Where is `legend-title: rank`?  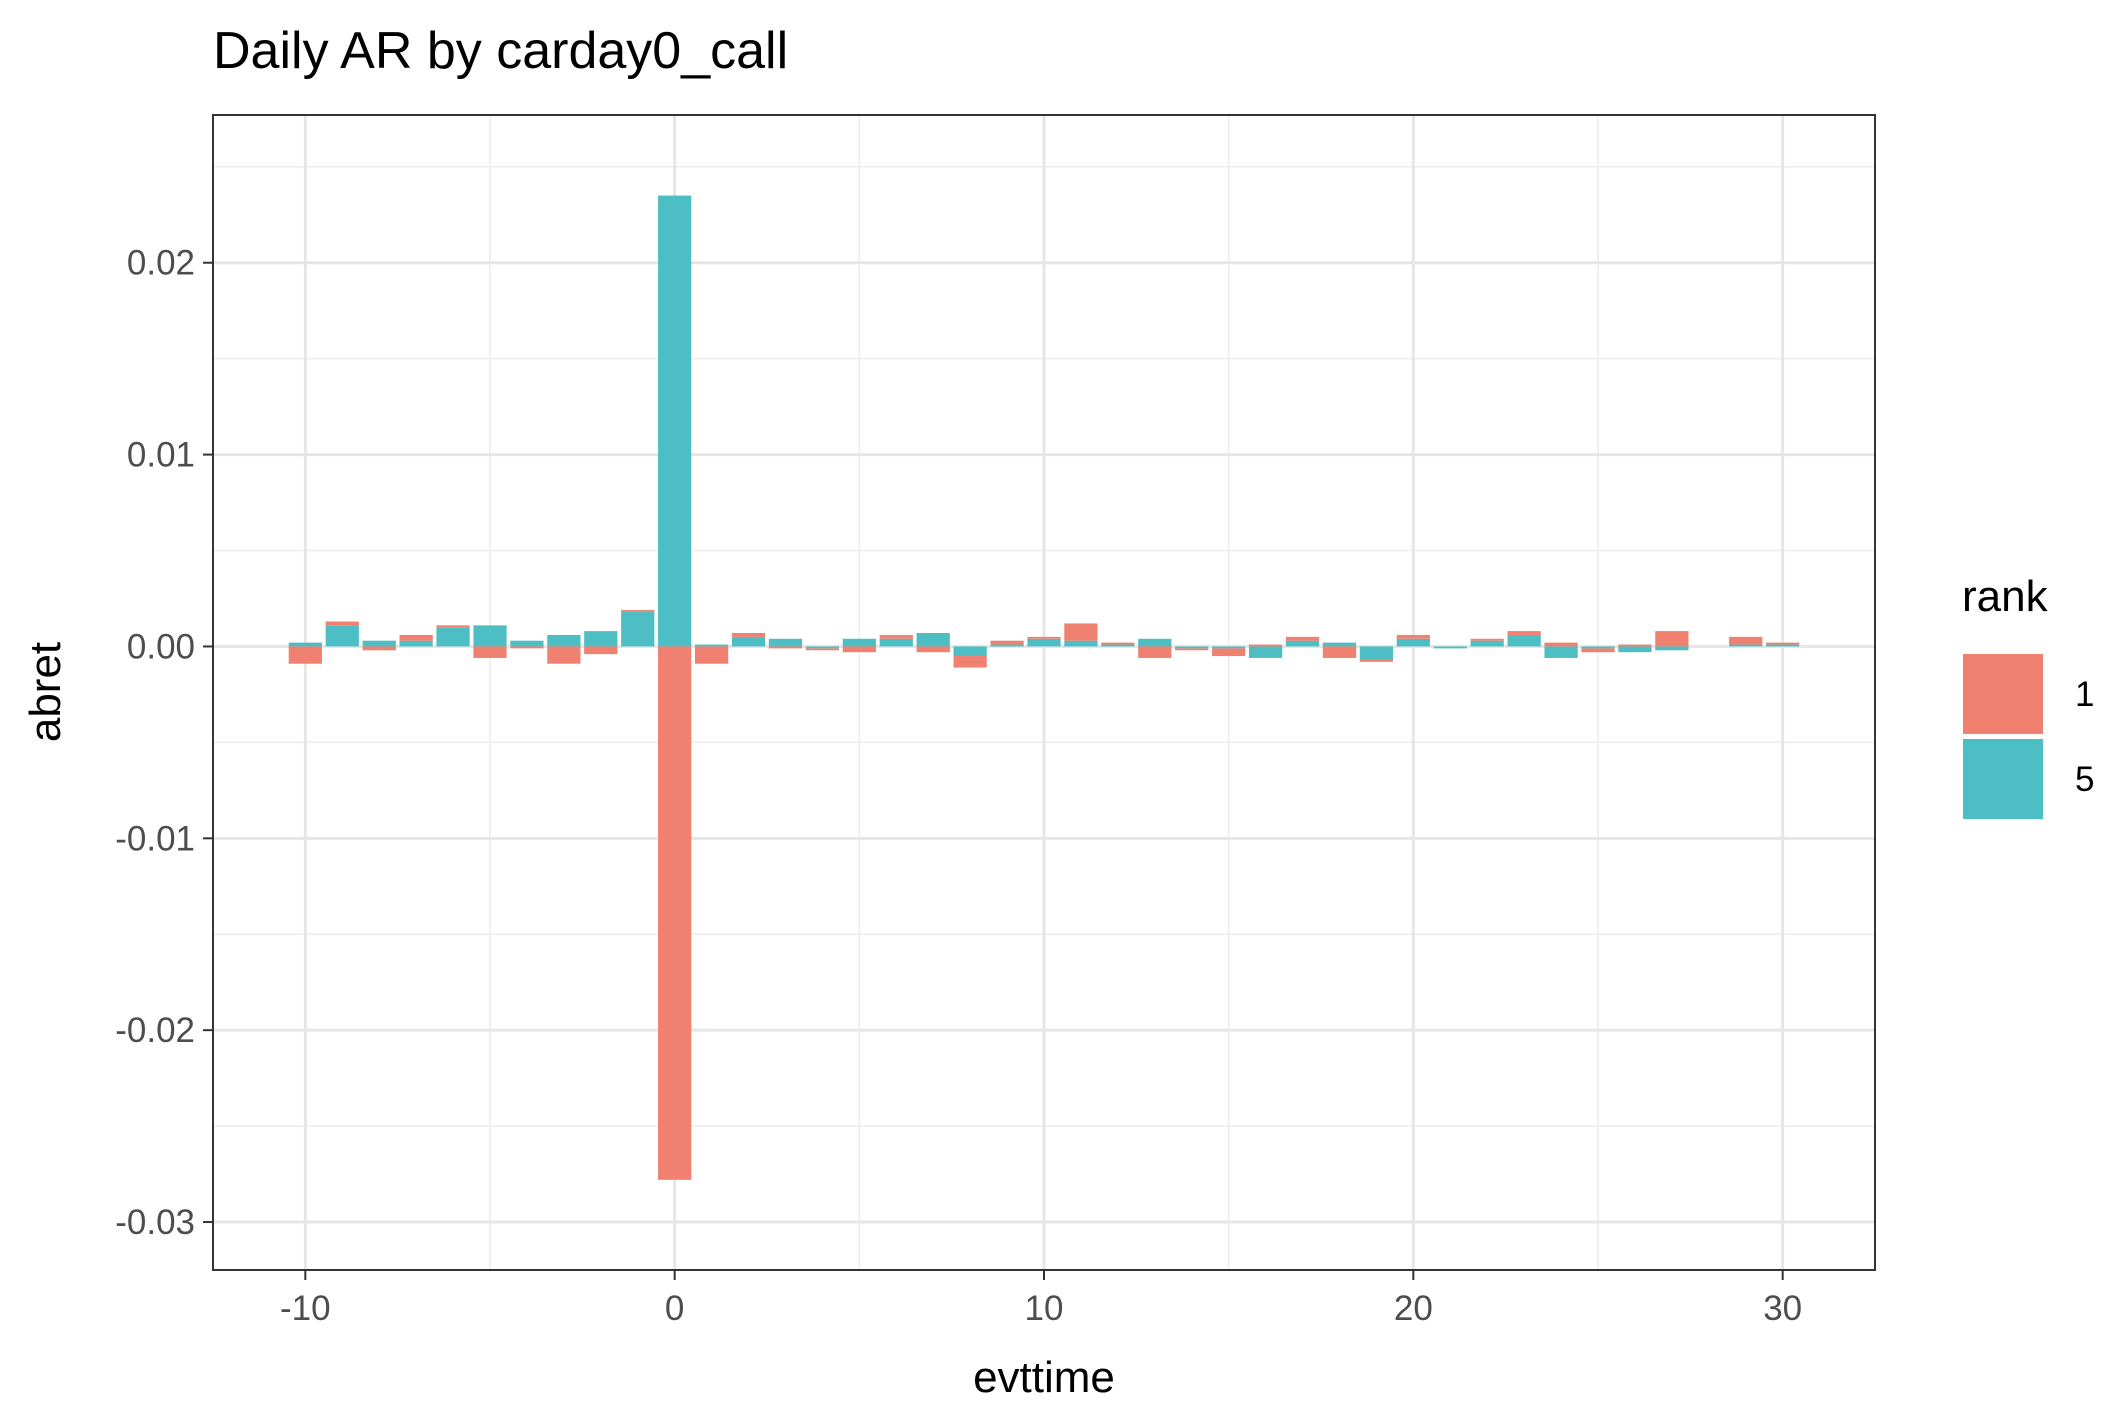 legend-title: rank is located at coordinates (2005, 596).